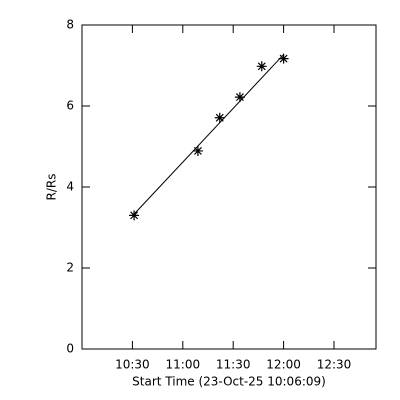 This screenshot has width=400, height=400. What do you see at coordinates (70, 187) in the screenshot?
I see `y-tick-label: 4` at bounding box center [70, 187].